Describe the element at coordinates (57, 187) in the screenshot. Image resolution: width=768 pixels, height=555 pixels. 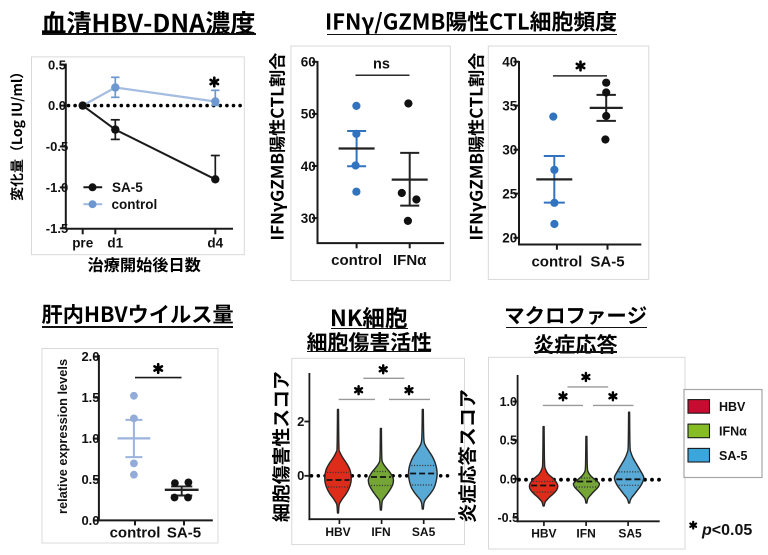
I see `svg-text: -1.0` at that location.